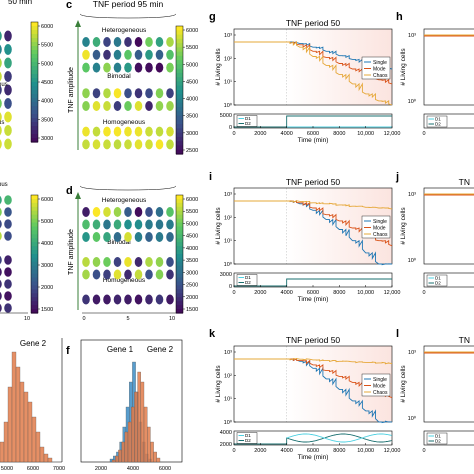 Image resolution: width=474 pixels, height=474 pixels. I want to click on panel-e-label-gene2: Gene 2, so click(33, 343).